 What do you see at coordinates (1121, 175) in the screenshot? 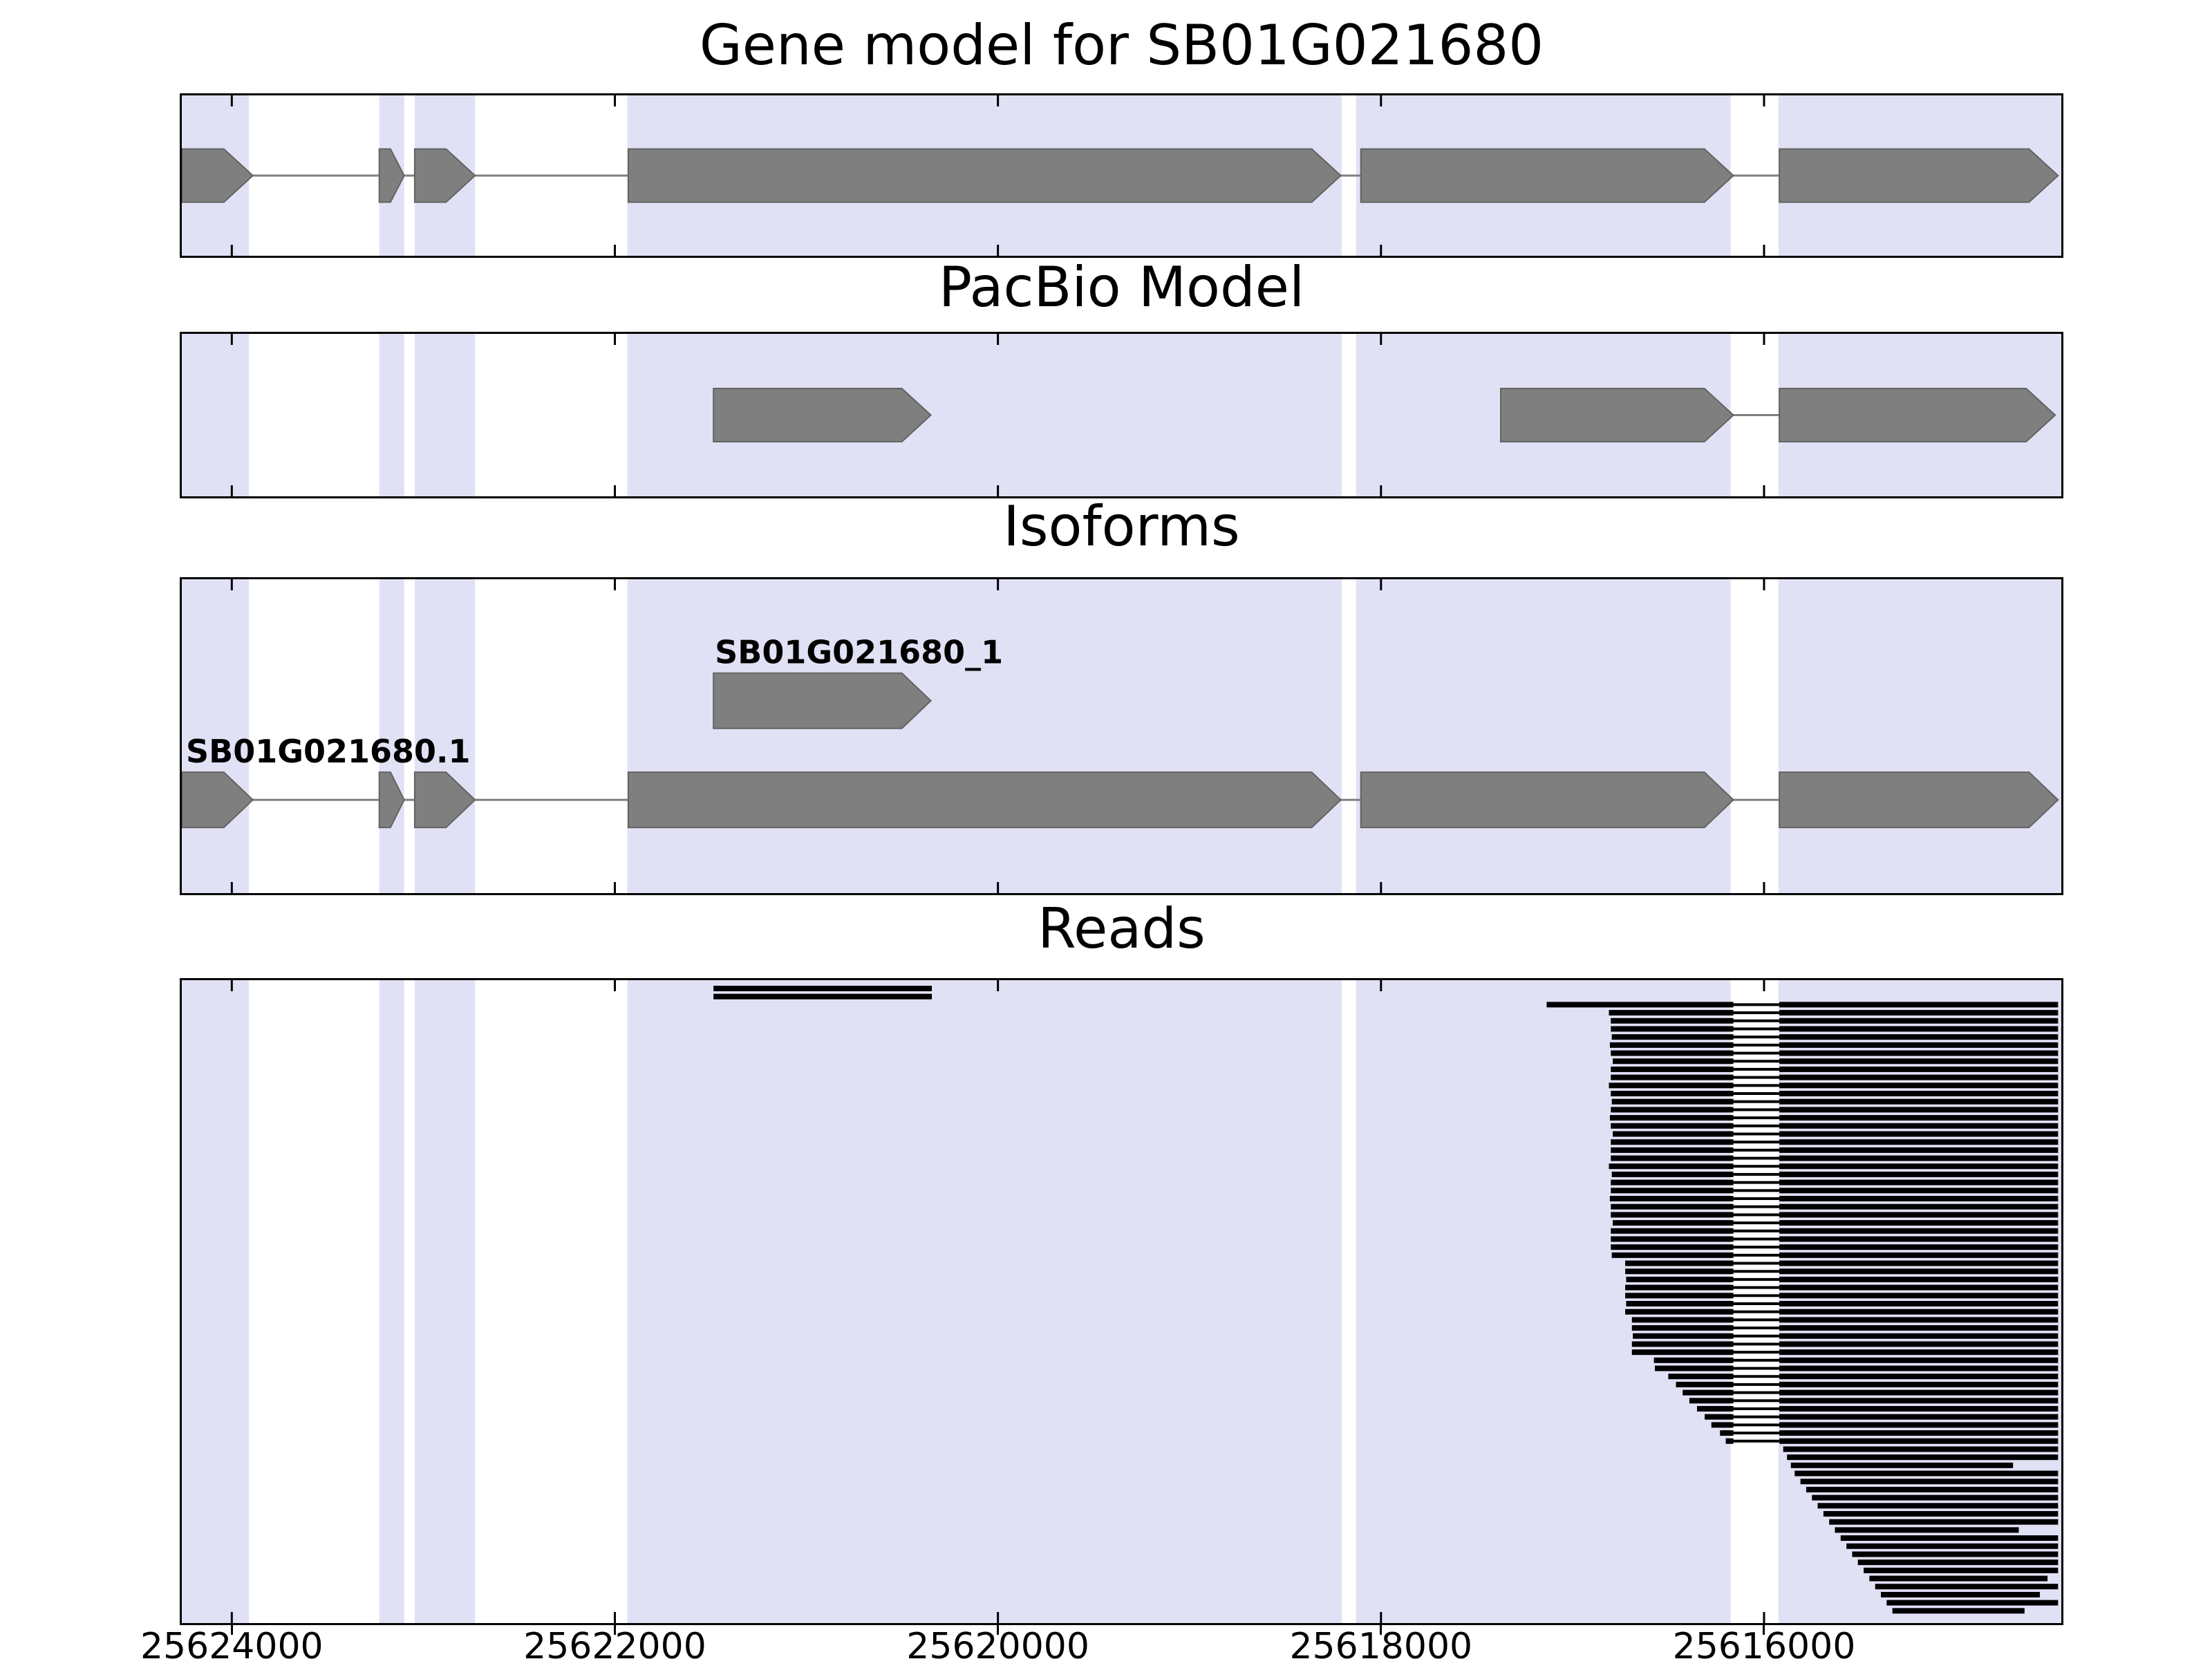
I see `panel-gene-model-canvas` at bounding box center [1121, 175].